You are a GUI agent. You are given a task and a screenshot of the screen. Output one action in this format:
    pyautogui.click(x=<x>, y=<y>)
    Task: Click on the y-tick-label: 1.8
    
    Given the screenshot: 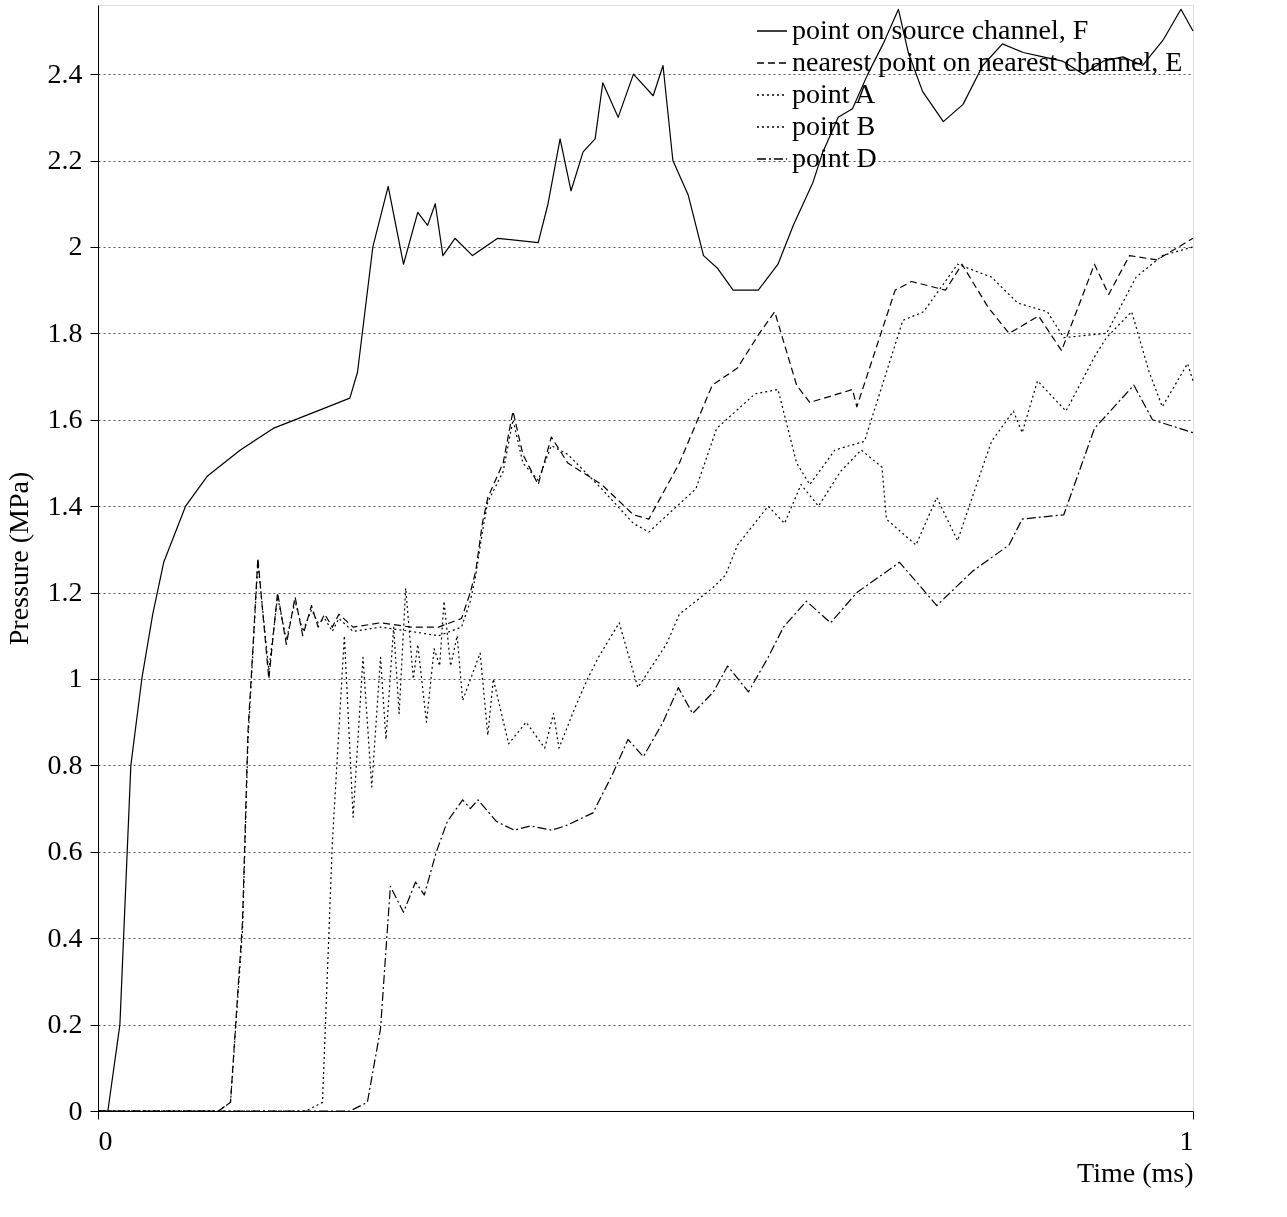 What is the action you would take?
    pyautogui.click(x=65, y=332)
    